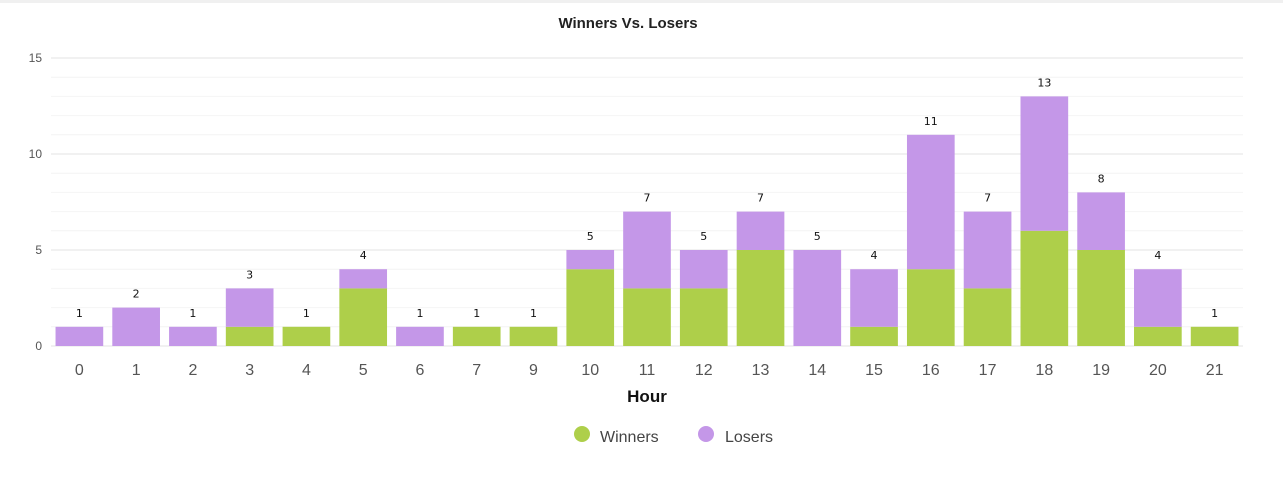 The width and height of the screenshot is (1283, 479). What do you see at coordinates (647, 198) in the screenshot?
I see `total-label-11: 7` at bounding box center [647, 198].